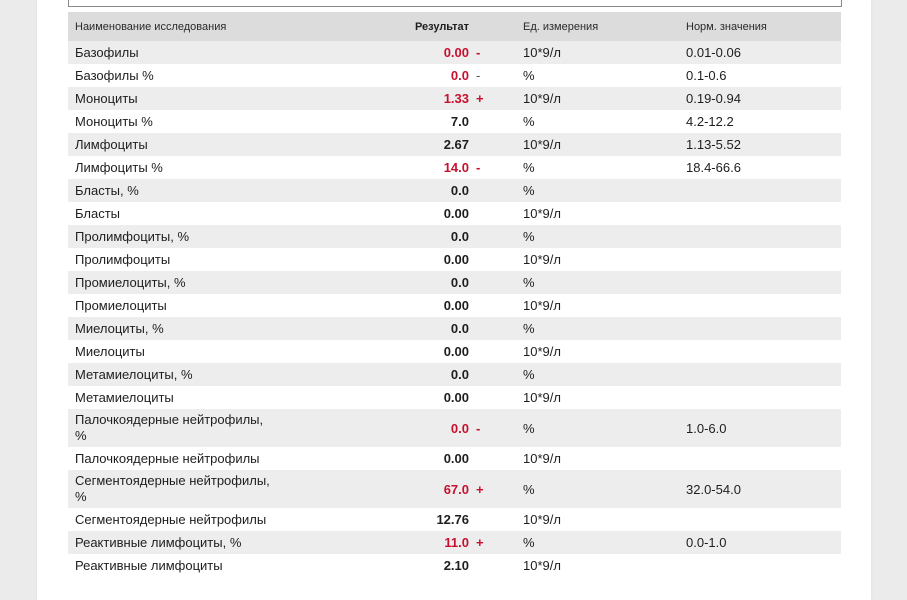 The image size is (907, 600). I want to click on test-result: 11.0, so click(456, 542).